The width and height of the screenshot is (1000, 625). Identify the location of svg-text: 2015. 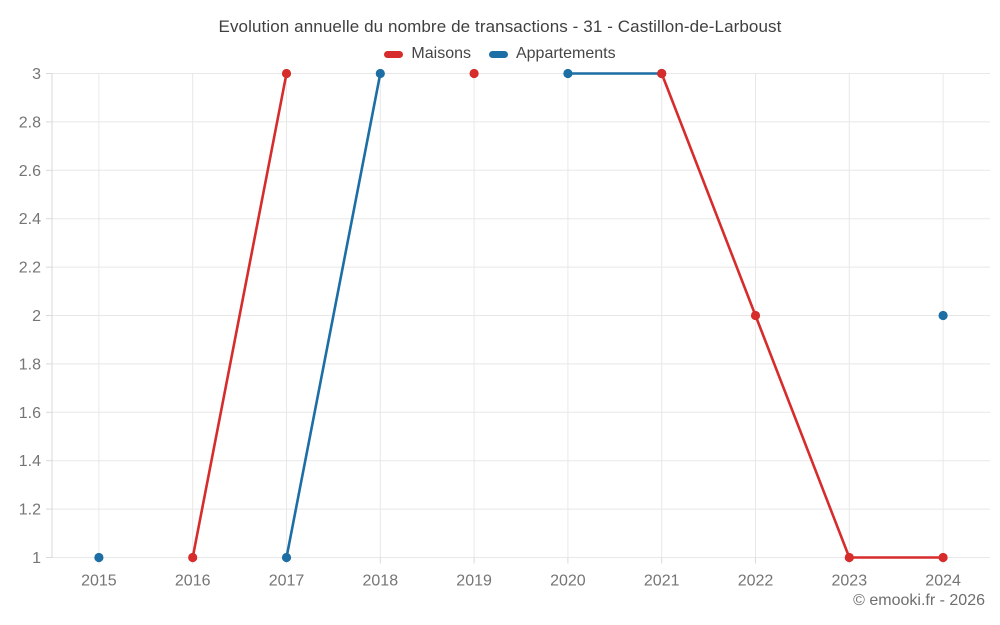
(99, 581).